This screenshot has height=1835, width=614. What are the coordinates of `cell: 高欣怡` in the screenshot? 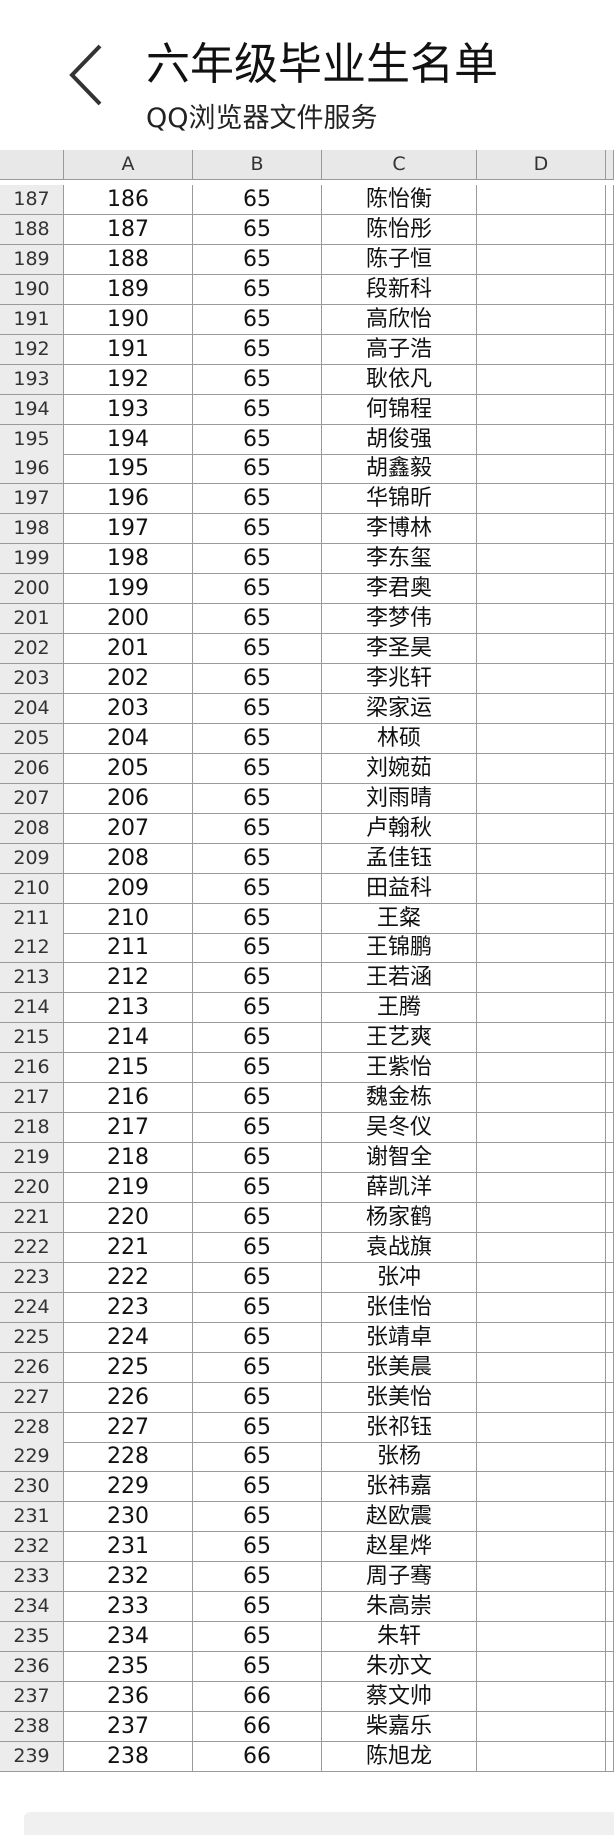 It's located at (399, 319).